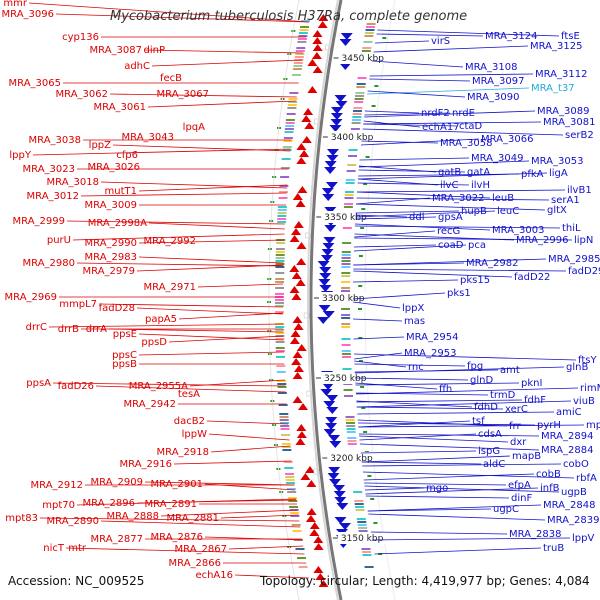  What do you see at coordinates (171, 504) in the screenshot?
I see `left-gene-label: MRA_2891` at bounding box center [171, 504].